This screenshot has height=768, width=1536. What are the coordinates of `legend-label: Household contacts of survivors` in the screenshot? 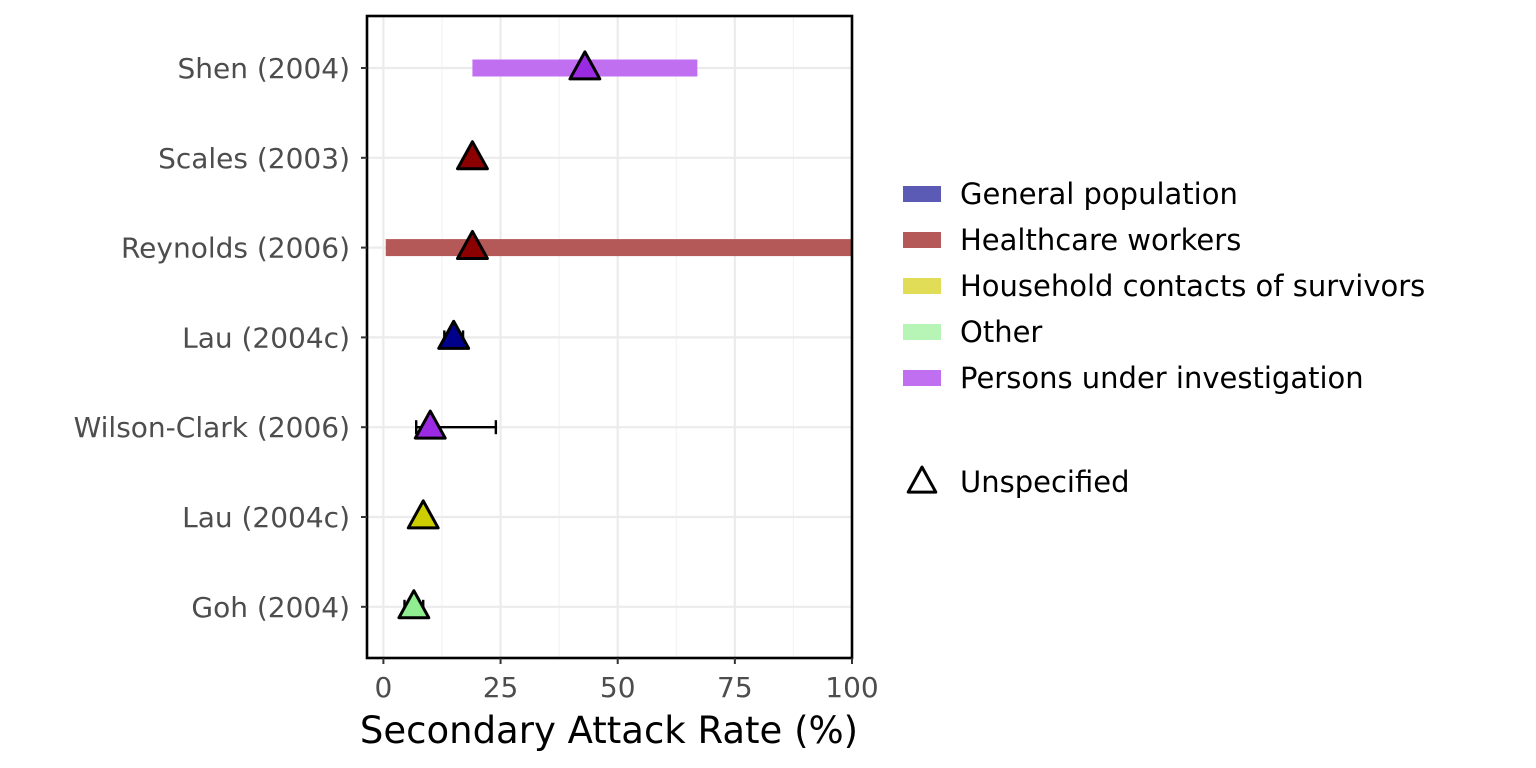 It's located at (1192, 286).